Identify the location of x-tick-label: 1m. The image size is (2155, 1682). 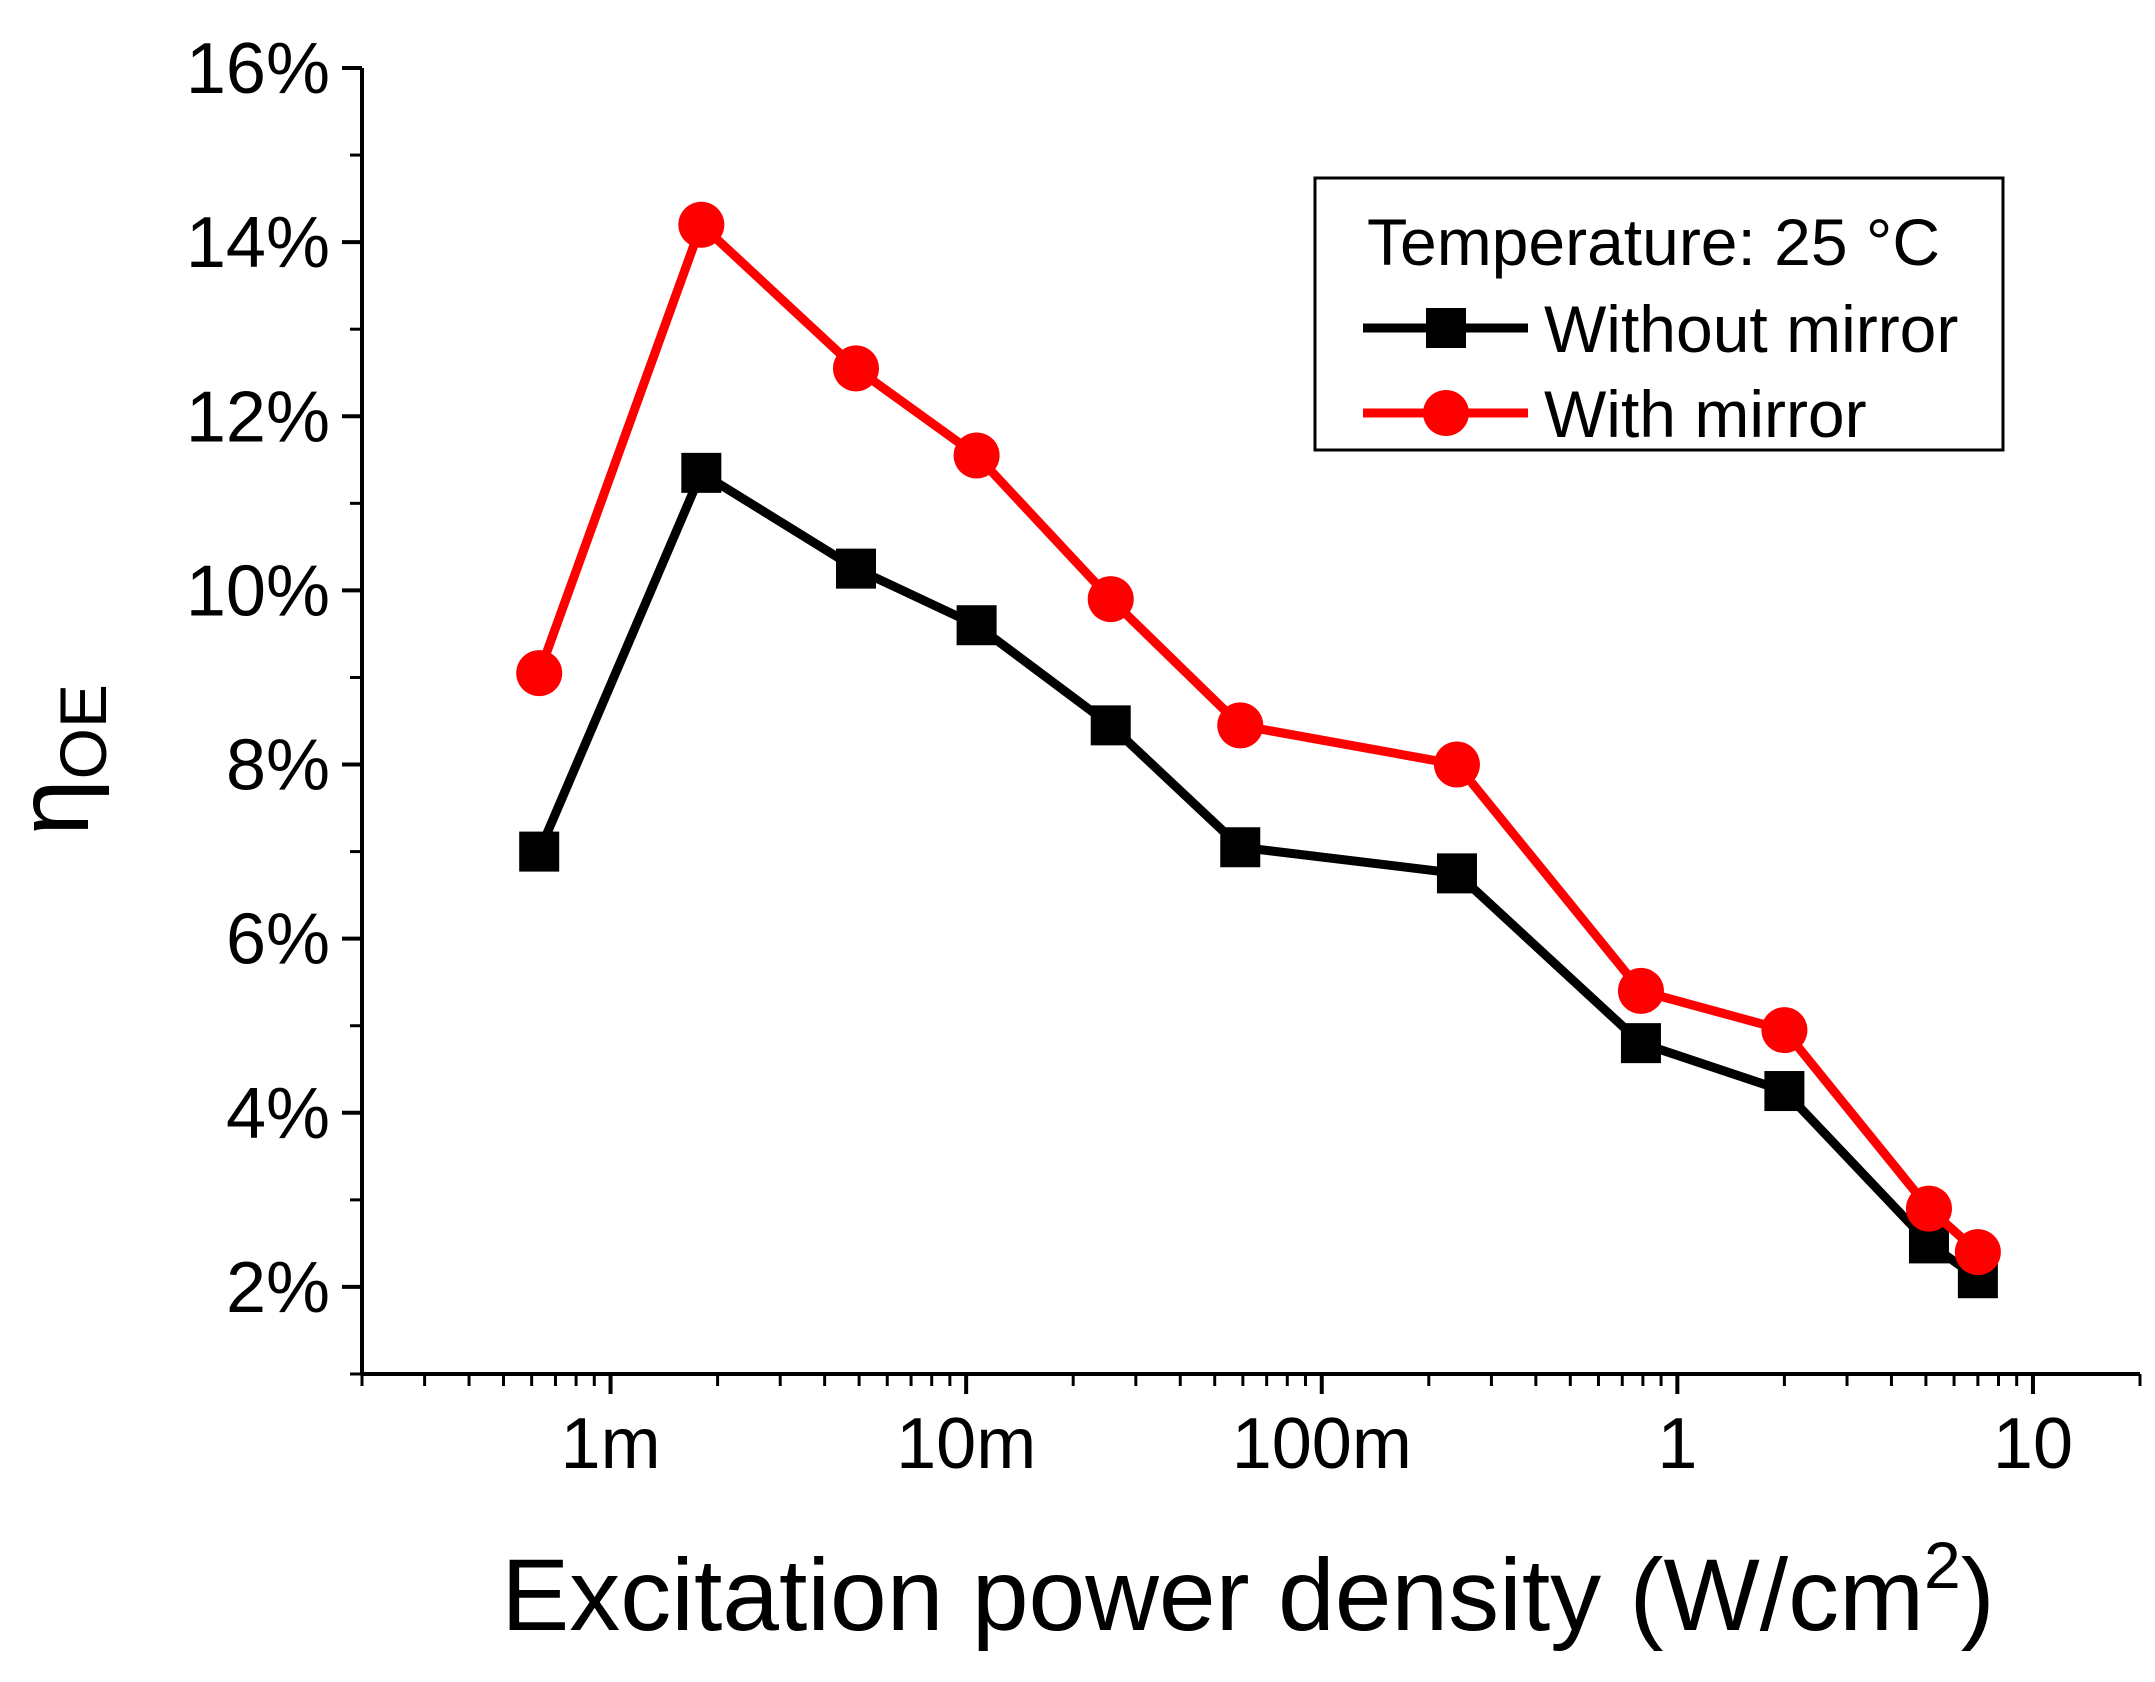
(611, 1444).